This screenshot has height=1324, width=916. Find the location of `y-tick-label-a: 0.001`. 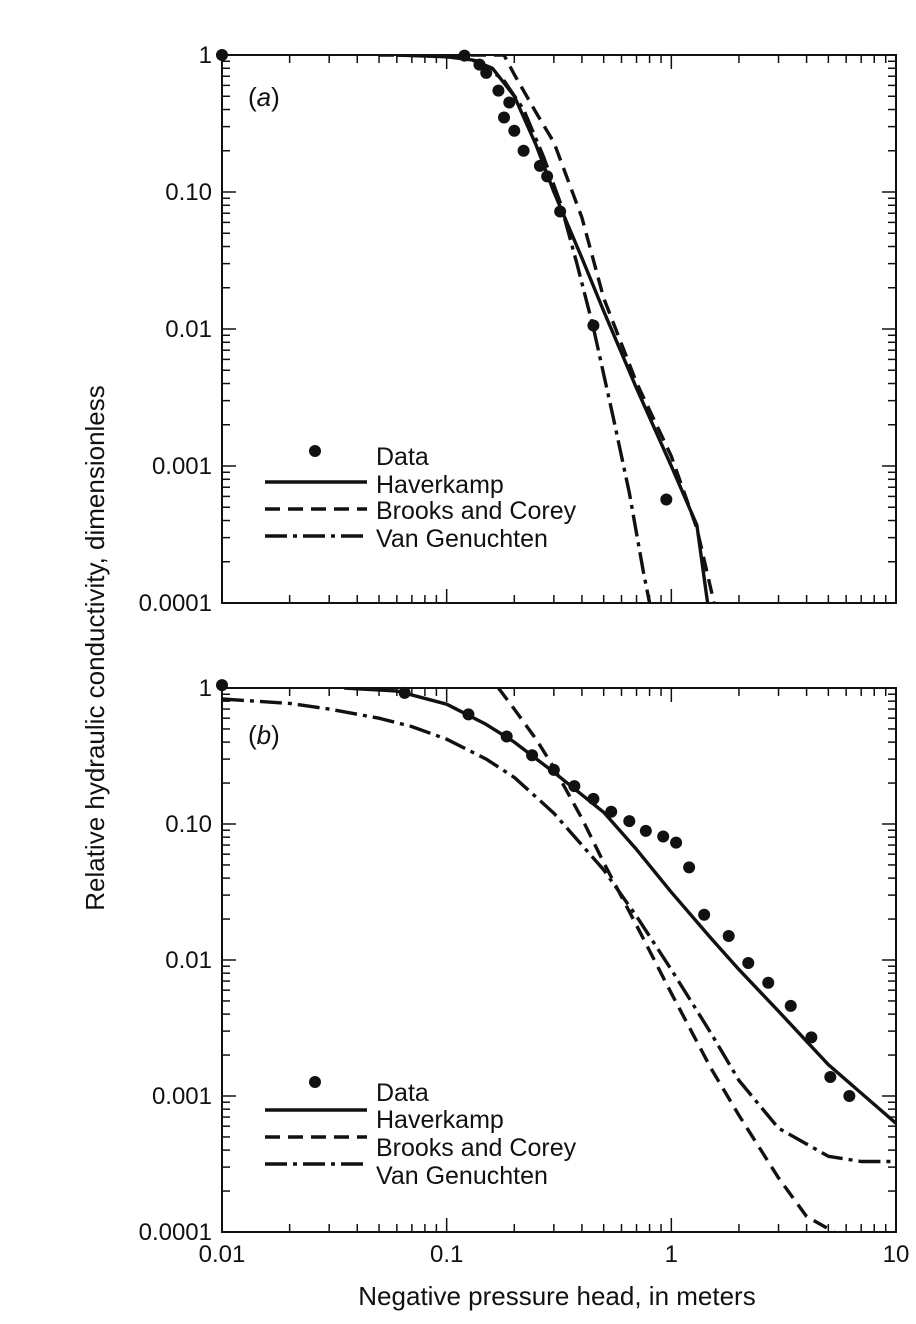

y-tick-label-a: 0.001 is located at coordinates (182, 466).